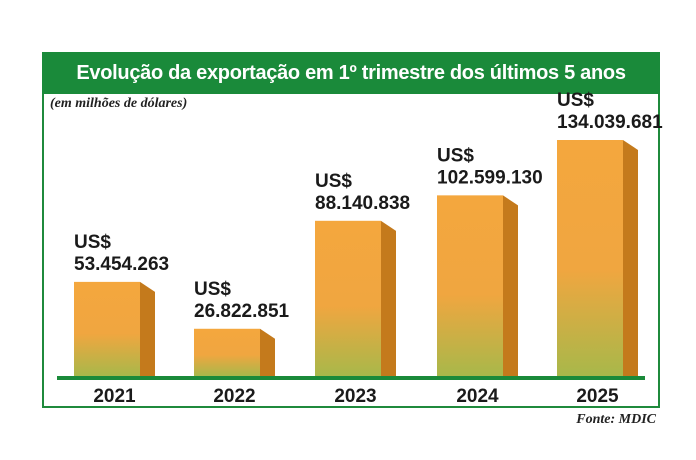 The height and width of the screenshot is (460, 696). What do you see at coordinates (147, 328) in the screenshot?
I see `bar-side-2021` at bounding box center [147, 328].